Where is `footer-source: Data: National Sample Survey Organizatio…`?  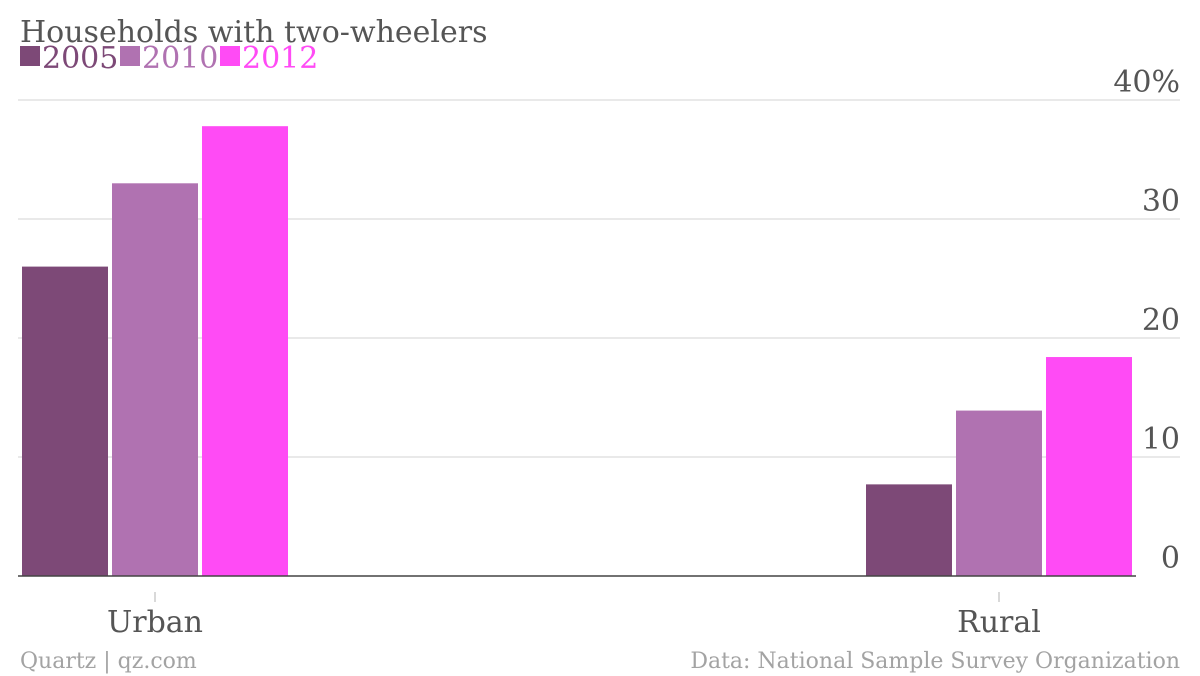 footer-source: Data: National Sample Survey Organizatio… is located at coordinates (935, 661).